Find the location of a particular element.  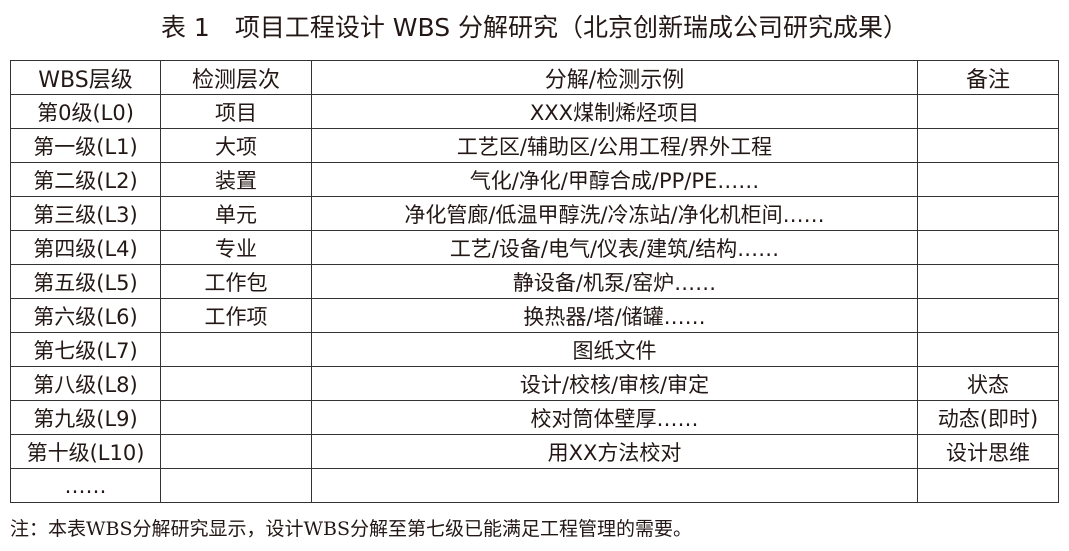

table-cell: 项目 is located at coordinates (236, 111).